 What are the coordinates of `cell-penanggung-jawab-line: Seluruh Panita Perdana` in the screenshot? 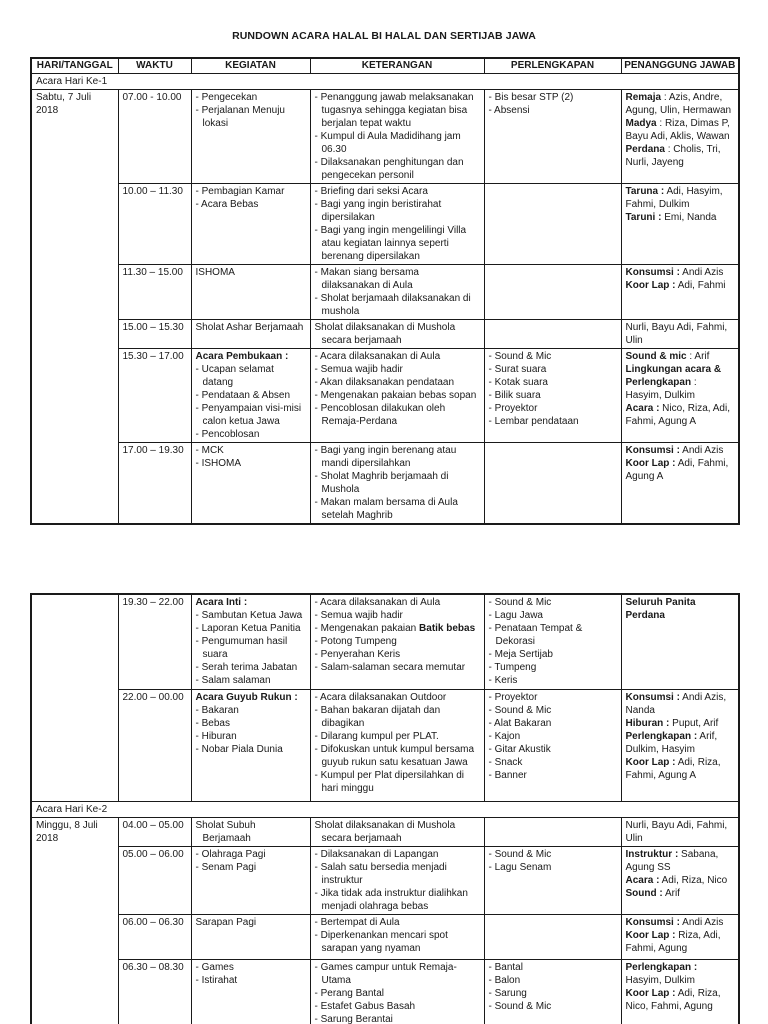 It's located at (660, 608).